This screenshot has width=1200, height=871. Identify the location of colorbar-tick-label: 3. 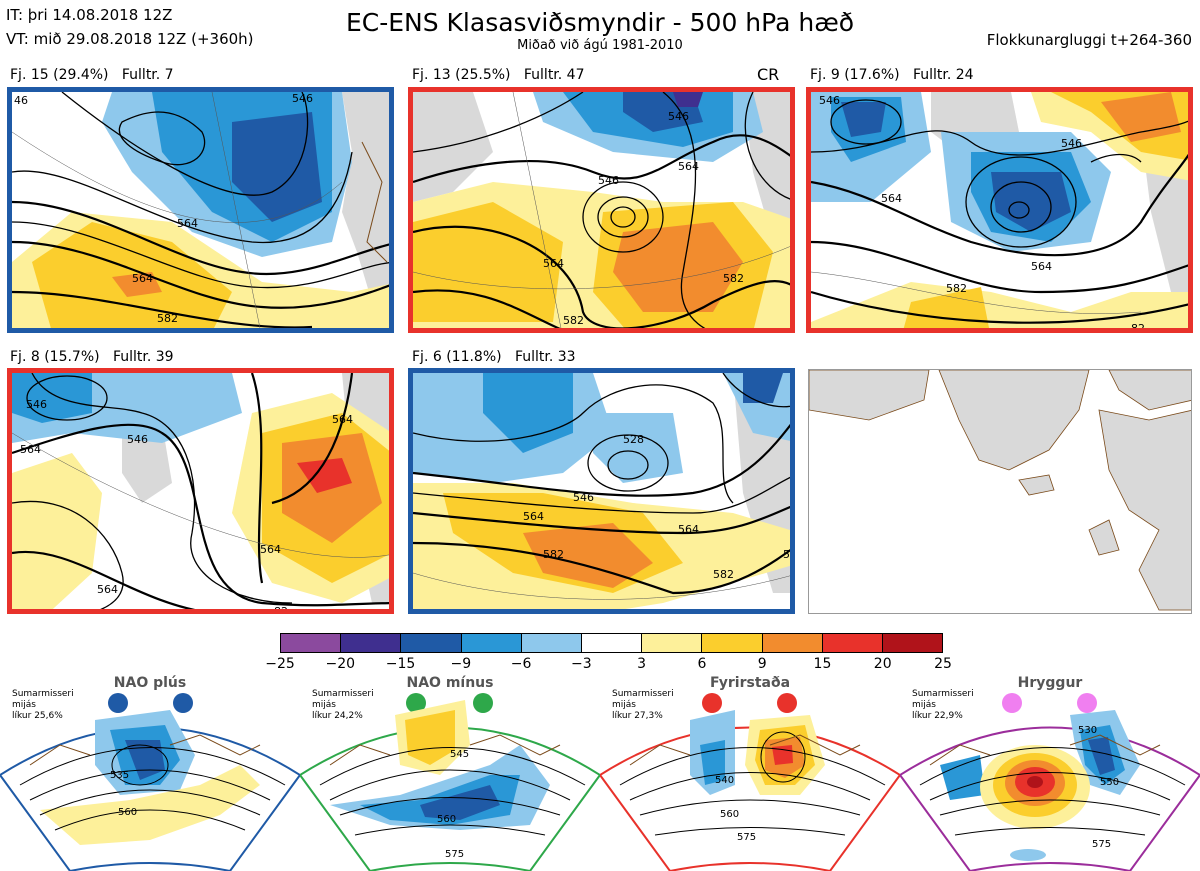
(642, 664).